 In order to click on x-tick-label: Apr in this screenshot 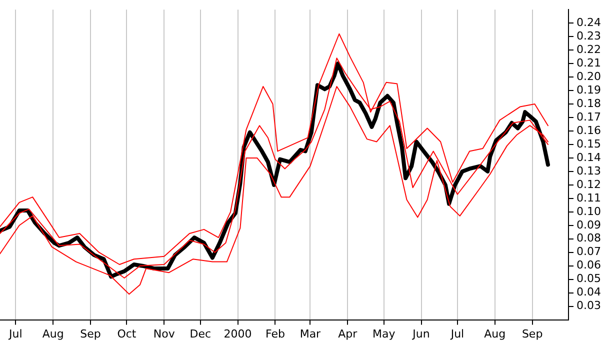, I will do `click(348, 333)`.